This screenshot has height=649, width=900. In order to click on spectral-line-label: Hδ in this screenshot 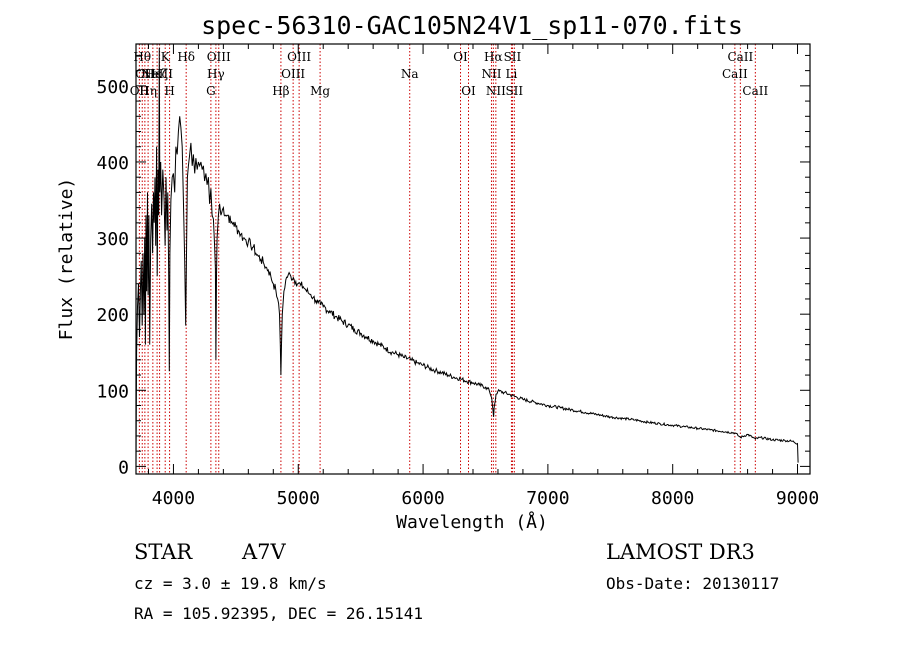, I will do `click(186, 57)`.